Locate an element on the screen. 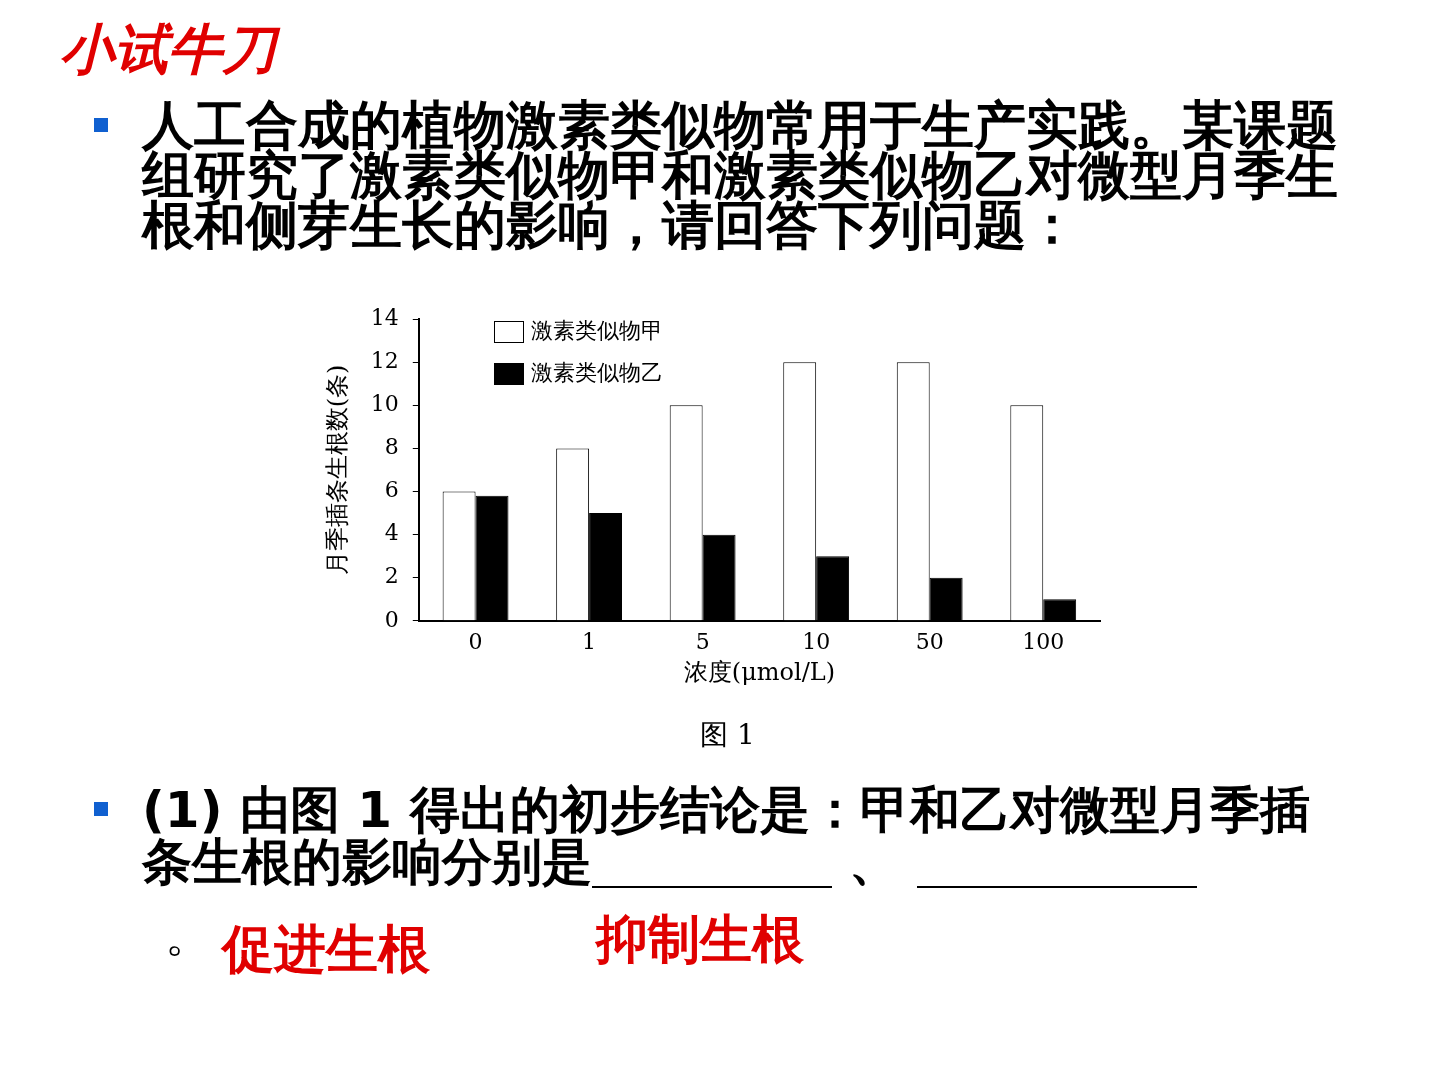 The width and height of the screenshot is (1440, 1080). y-tick-label: 8 is located at coordinates (391, 447).